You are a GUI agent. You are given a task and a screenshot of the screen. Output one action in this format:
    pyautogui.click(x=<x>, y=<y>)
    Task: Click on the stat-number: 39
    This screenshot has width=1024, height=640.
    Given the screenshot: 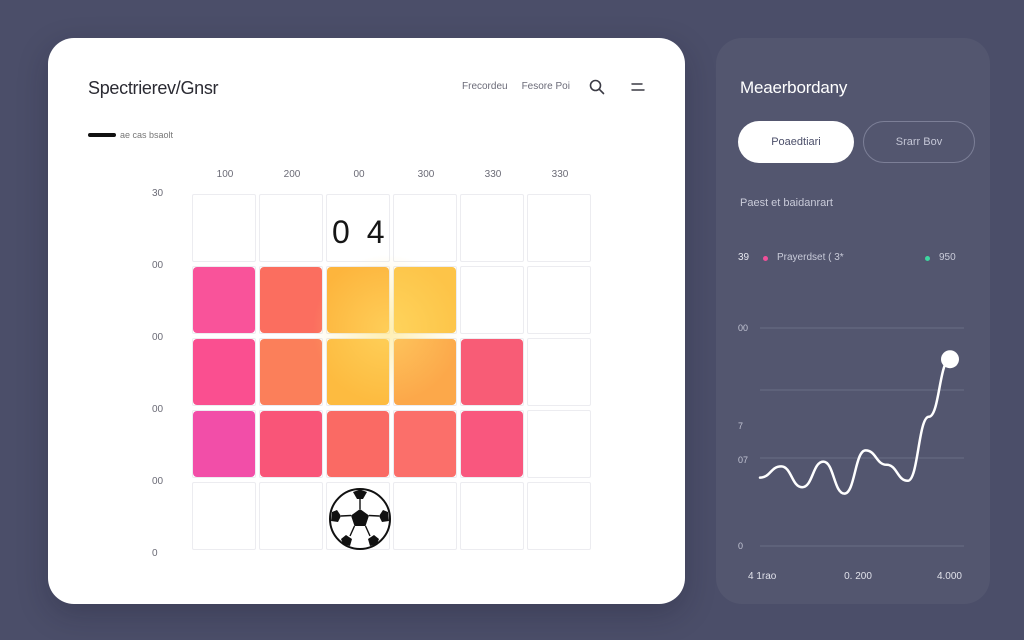 What is the action you would take?
    pyautogui.click(x=744, y=257)
    